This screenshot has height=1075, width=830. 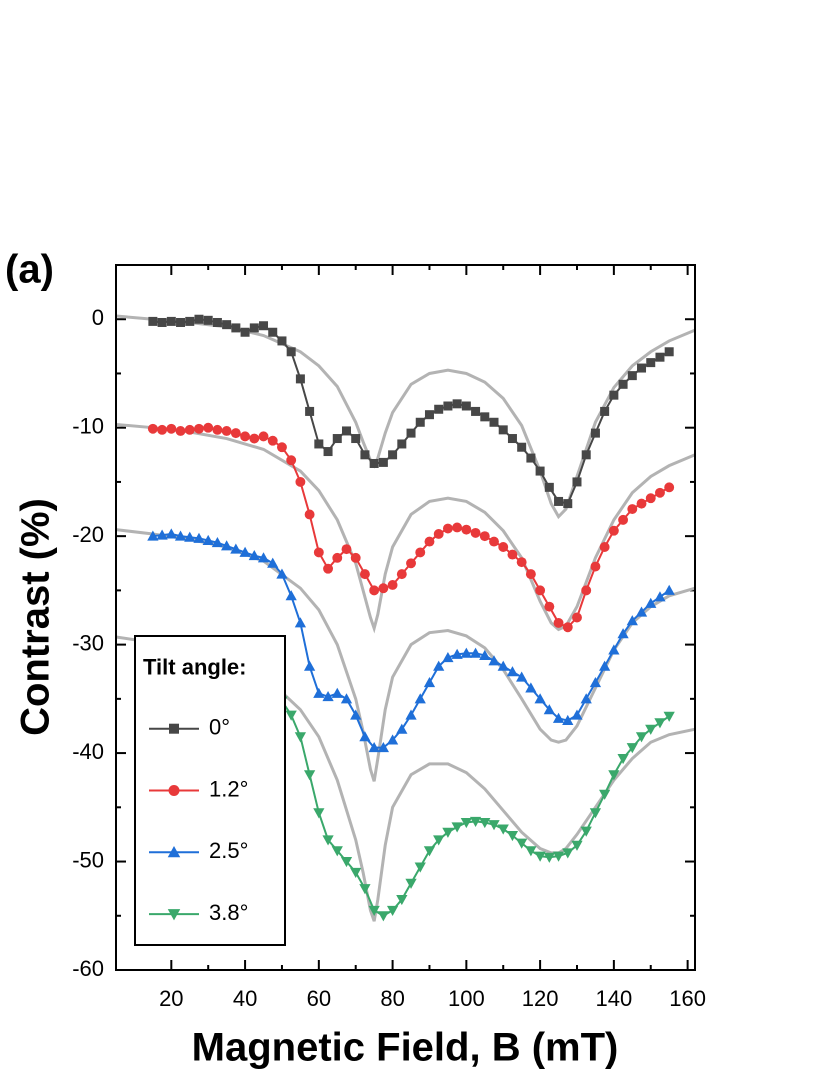 What do you see at coordinates (88, 642) in the screenshot?
I see `y-tick-label: -30` at bounding box center [88, 642].